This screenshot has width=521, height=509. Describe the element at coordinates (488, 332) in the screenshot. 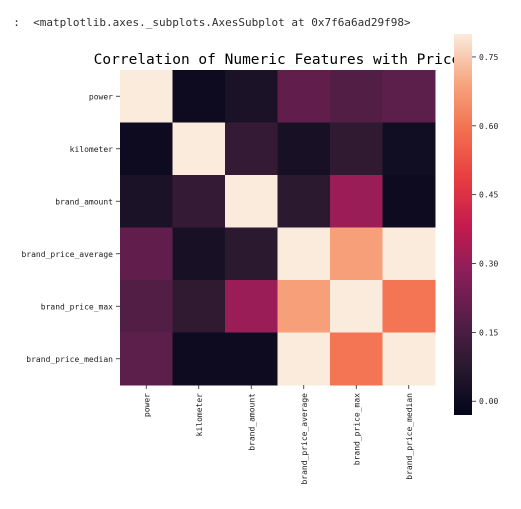

I see `colorbar-tick-label-1: 0.15` at that location.